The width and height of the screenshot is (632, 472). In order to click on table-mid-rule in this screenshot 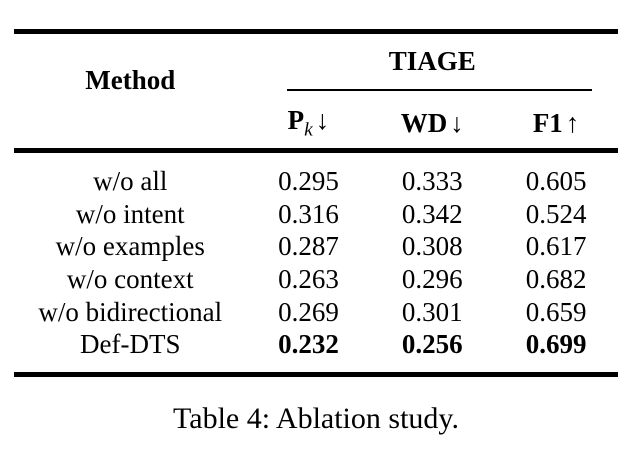, I will do `click(316, 150)`.